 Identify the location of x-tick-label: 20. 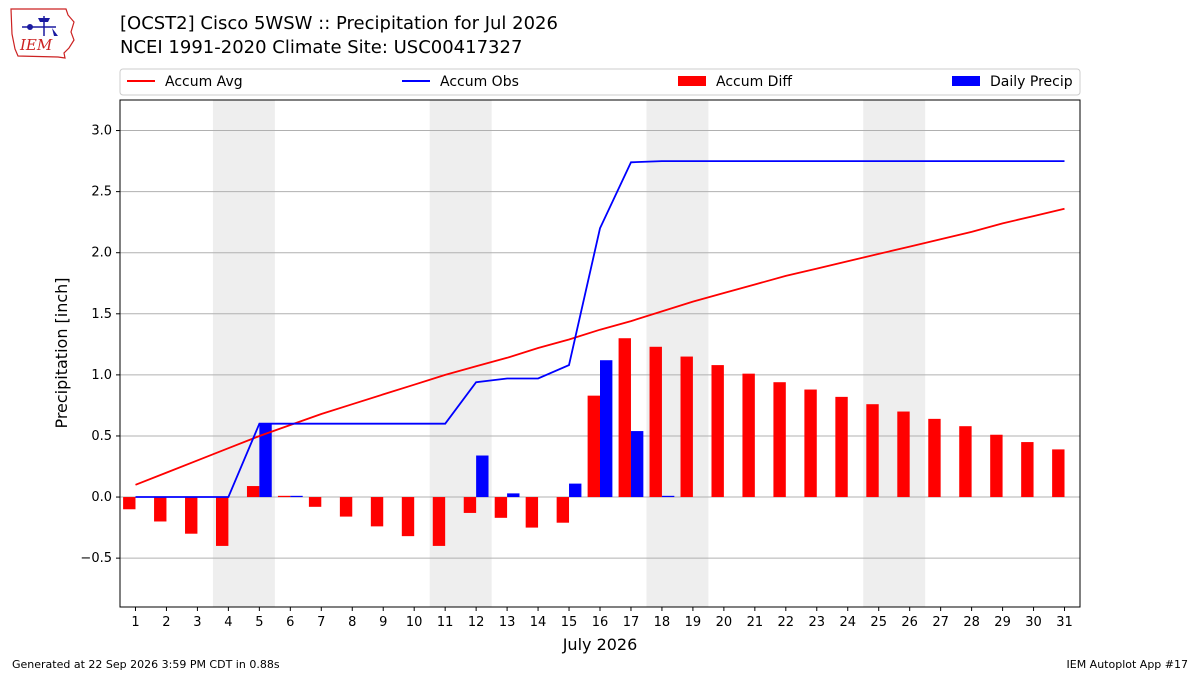
(724, 622).